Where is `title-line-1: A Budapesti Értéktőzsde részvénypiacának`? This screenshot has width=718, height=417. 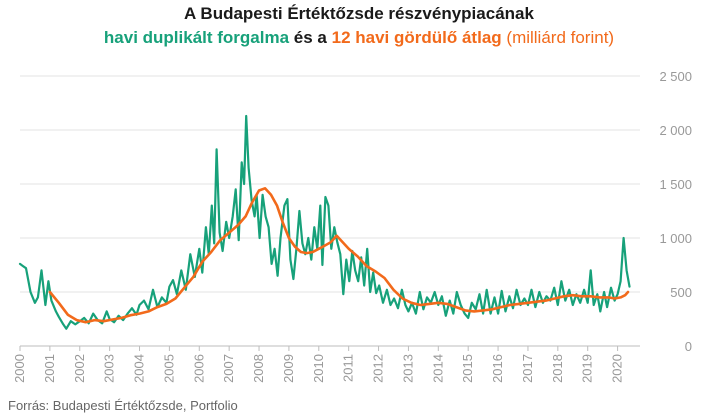
title-line-1: A Budapesti Értéktőzsde részvénypiacának is located at coordinates (359, 13).